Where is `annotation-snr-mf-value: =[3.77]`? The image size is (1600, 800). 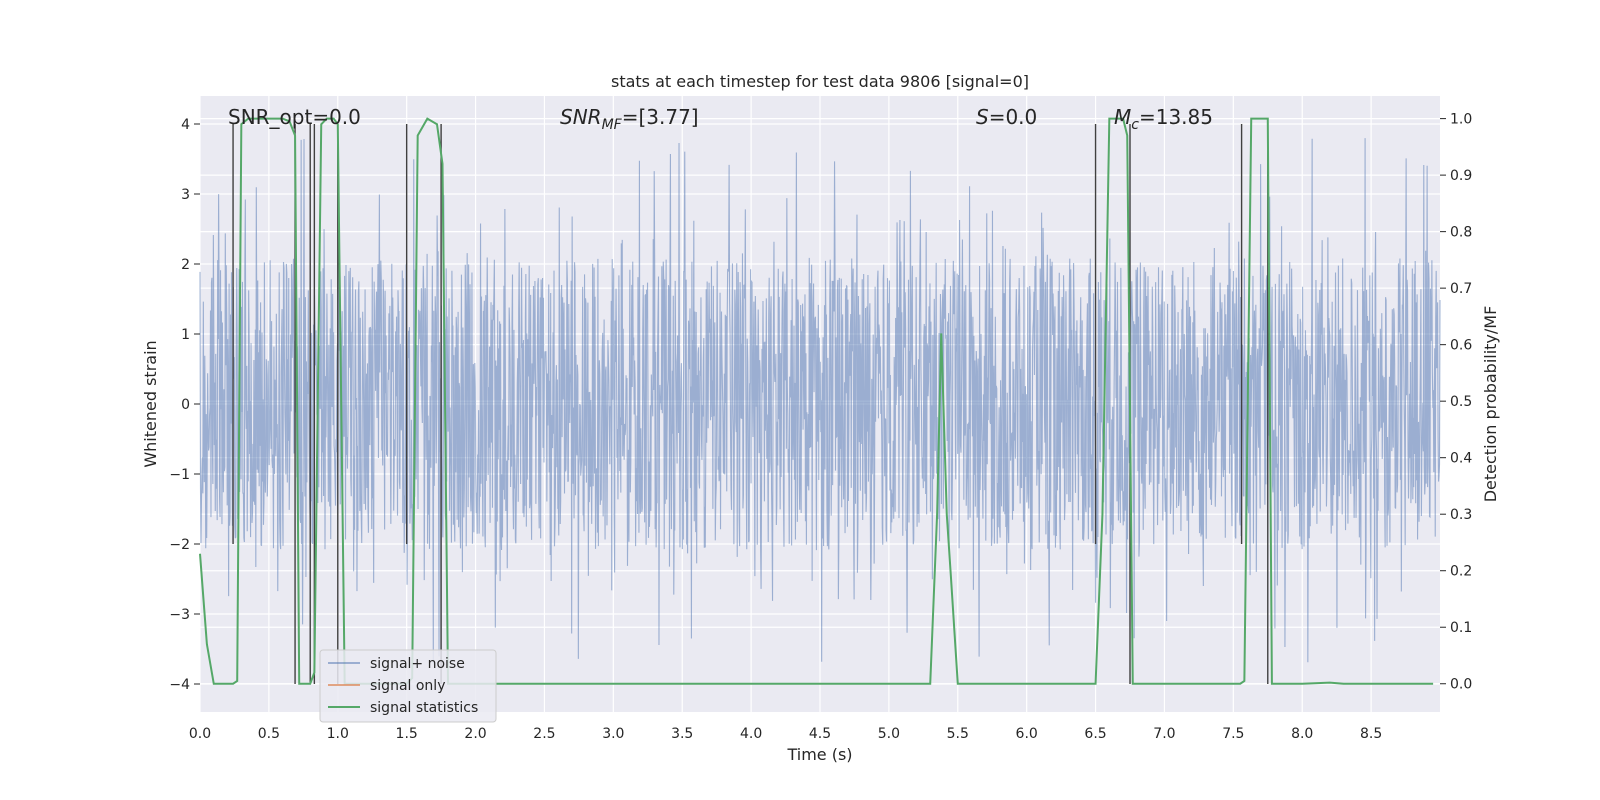 annotation-snr-mf-value: =[3.77] is located at coordinates (660, 117).